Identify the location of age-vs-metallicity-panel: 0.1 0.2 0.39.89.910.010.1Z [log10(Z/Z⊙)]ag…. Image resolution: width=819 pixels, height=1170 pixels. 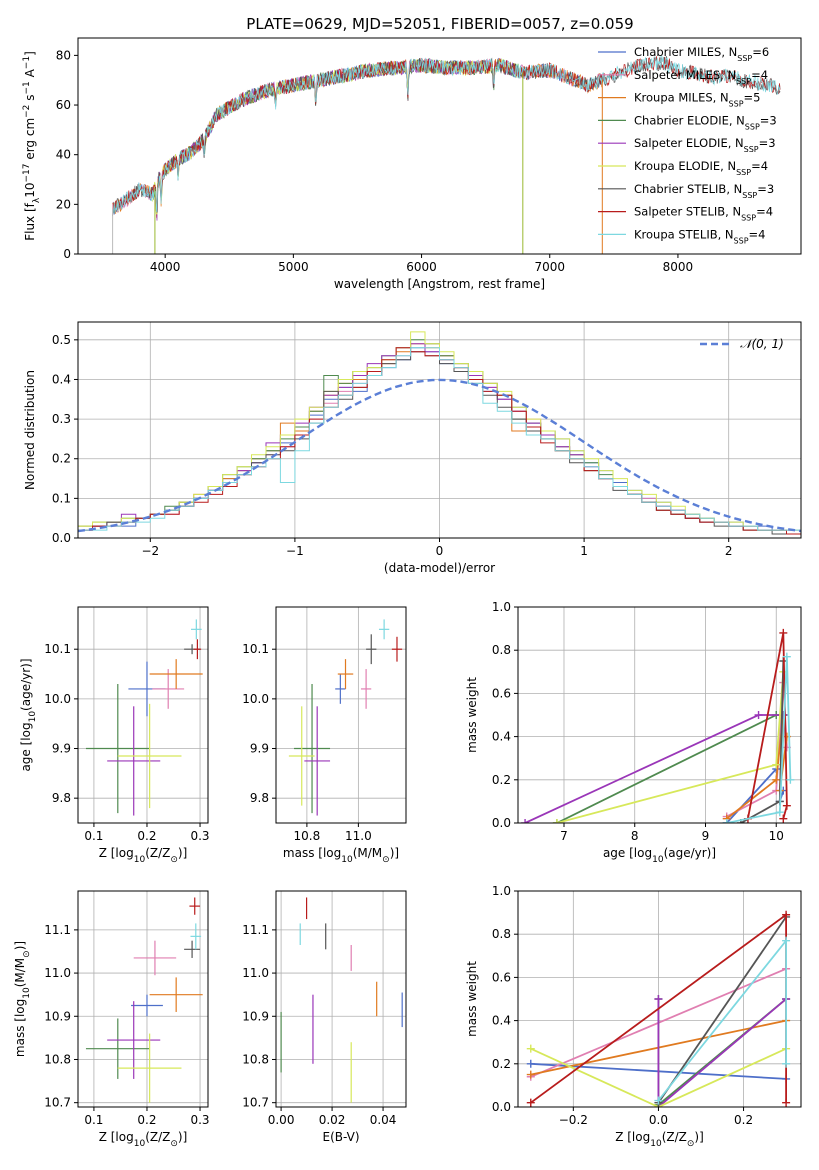
(114, 735).